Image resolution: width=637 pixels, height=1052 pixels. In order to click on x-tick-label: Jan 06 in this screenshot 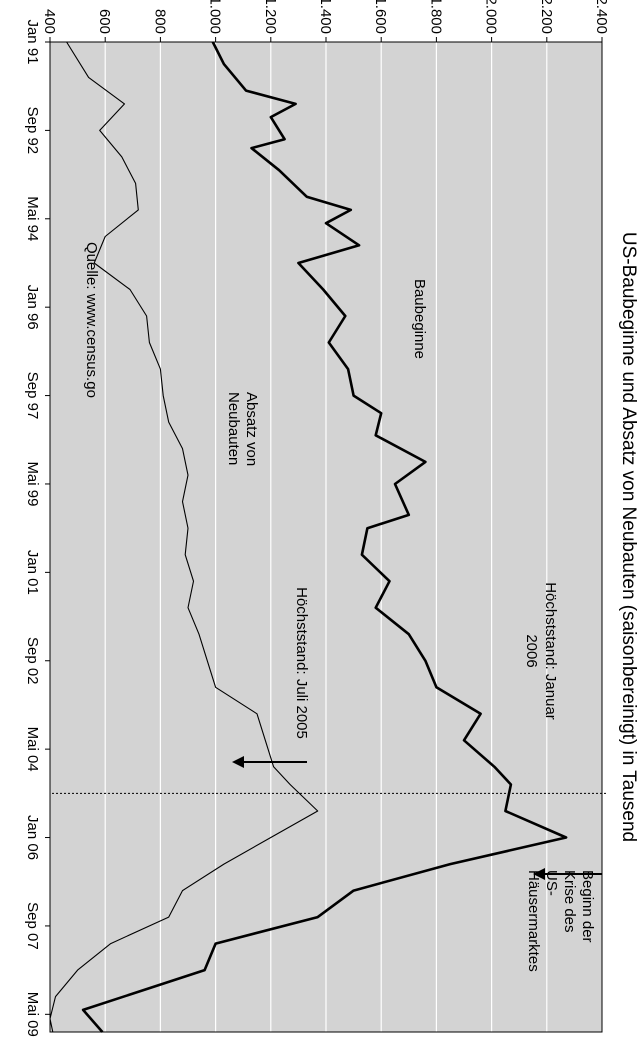, I will do `click(32, 837)`.